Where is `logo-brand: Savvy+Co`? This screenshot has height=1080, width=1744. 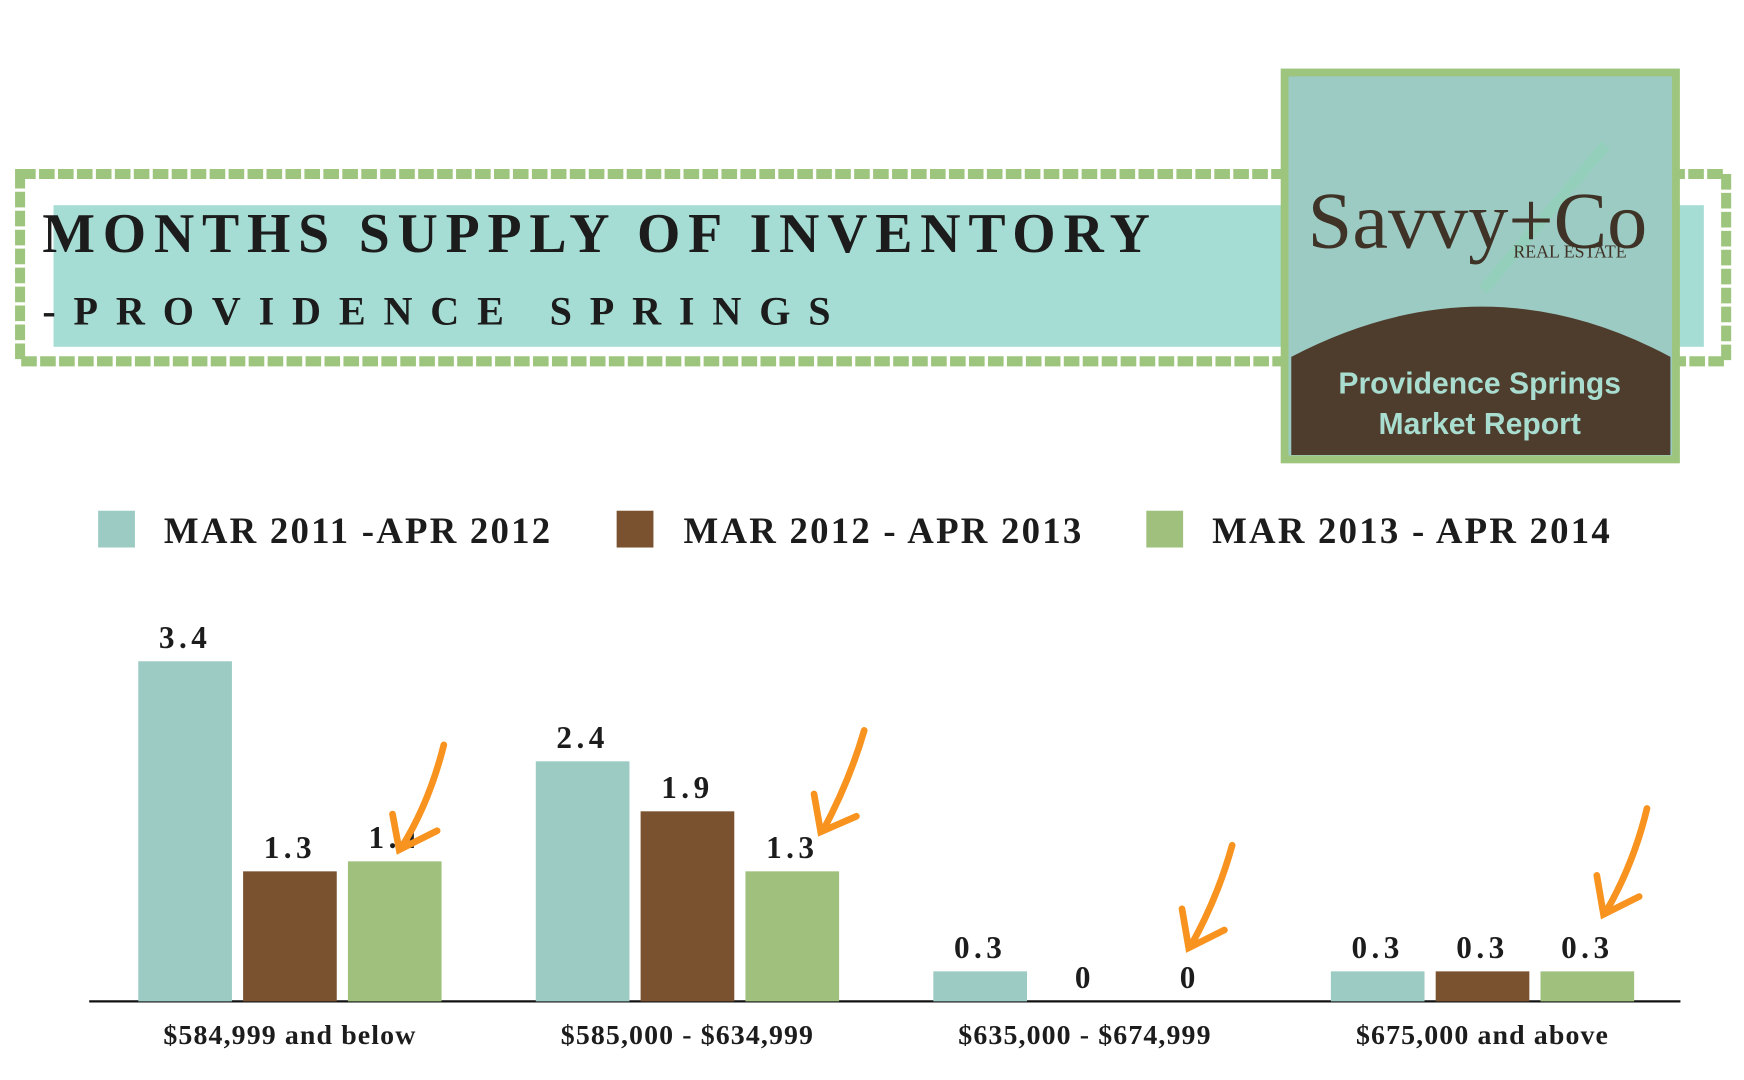 logo-brand: Savvy+Co is located at coordinates (1478, 221).